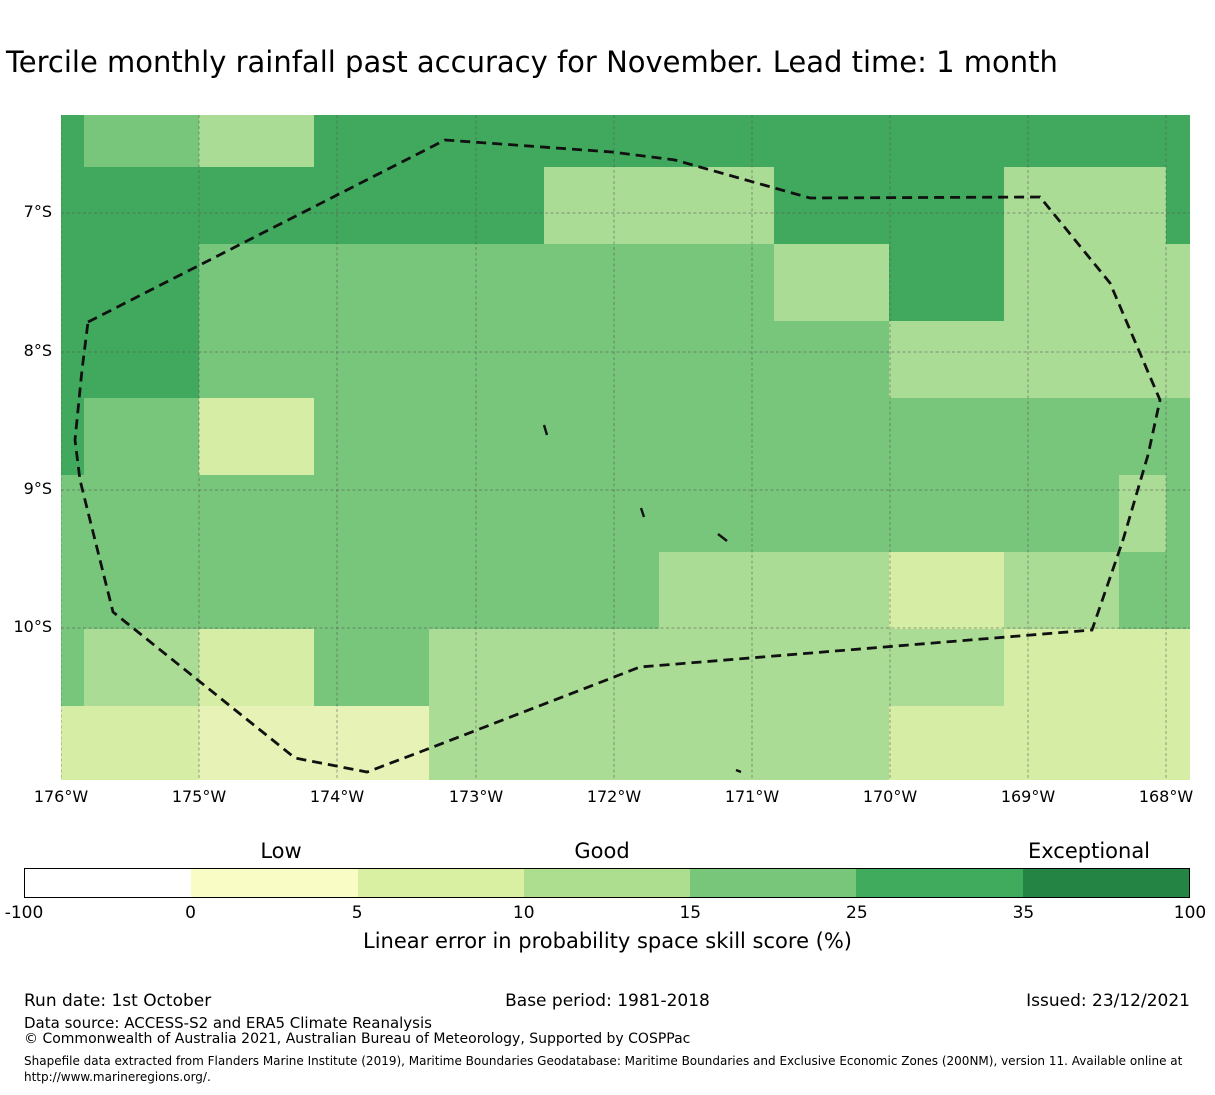 The image size is (1215, 1095). Describe the element at coordinates (602, 851) in the screenshot. I see `colorbar-band-label: Good` at that location.